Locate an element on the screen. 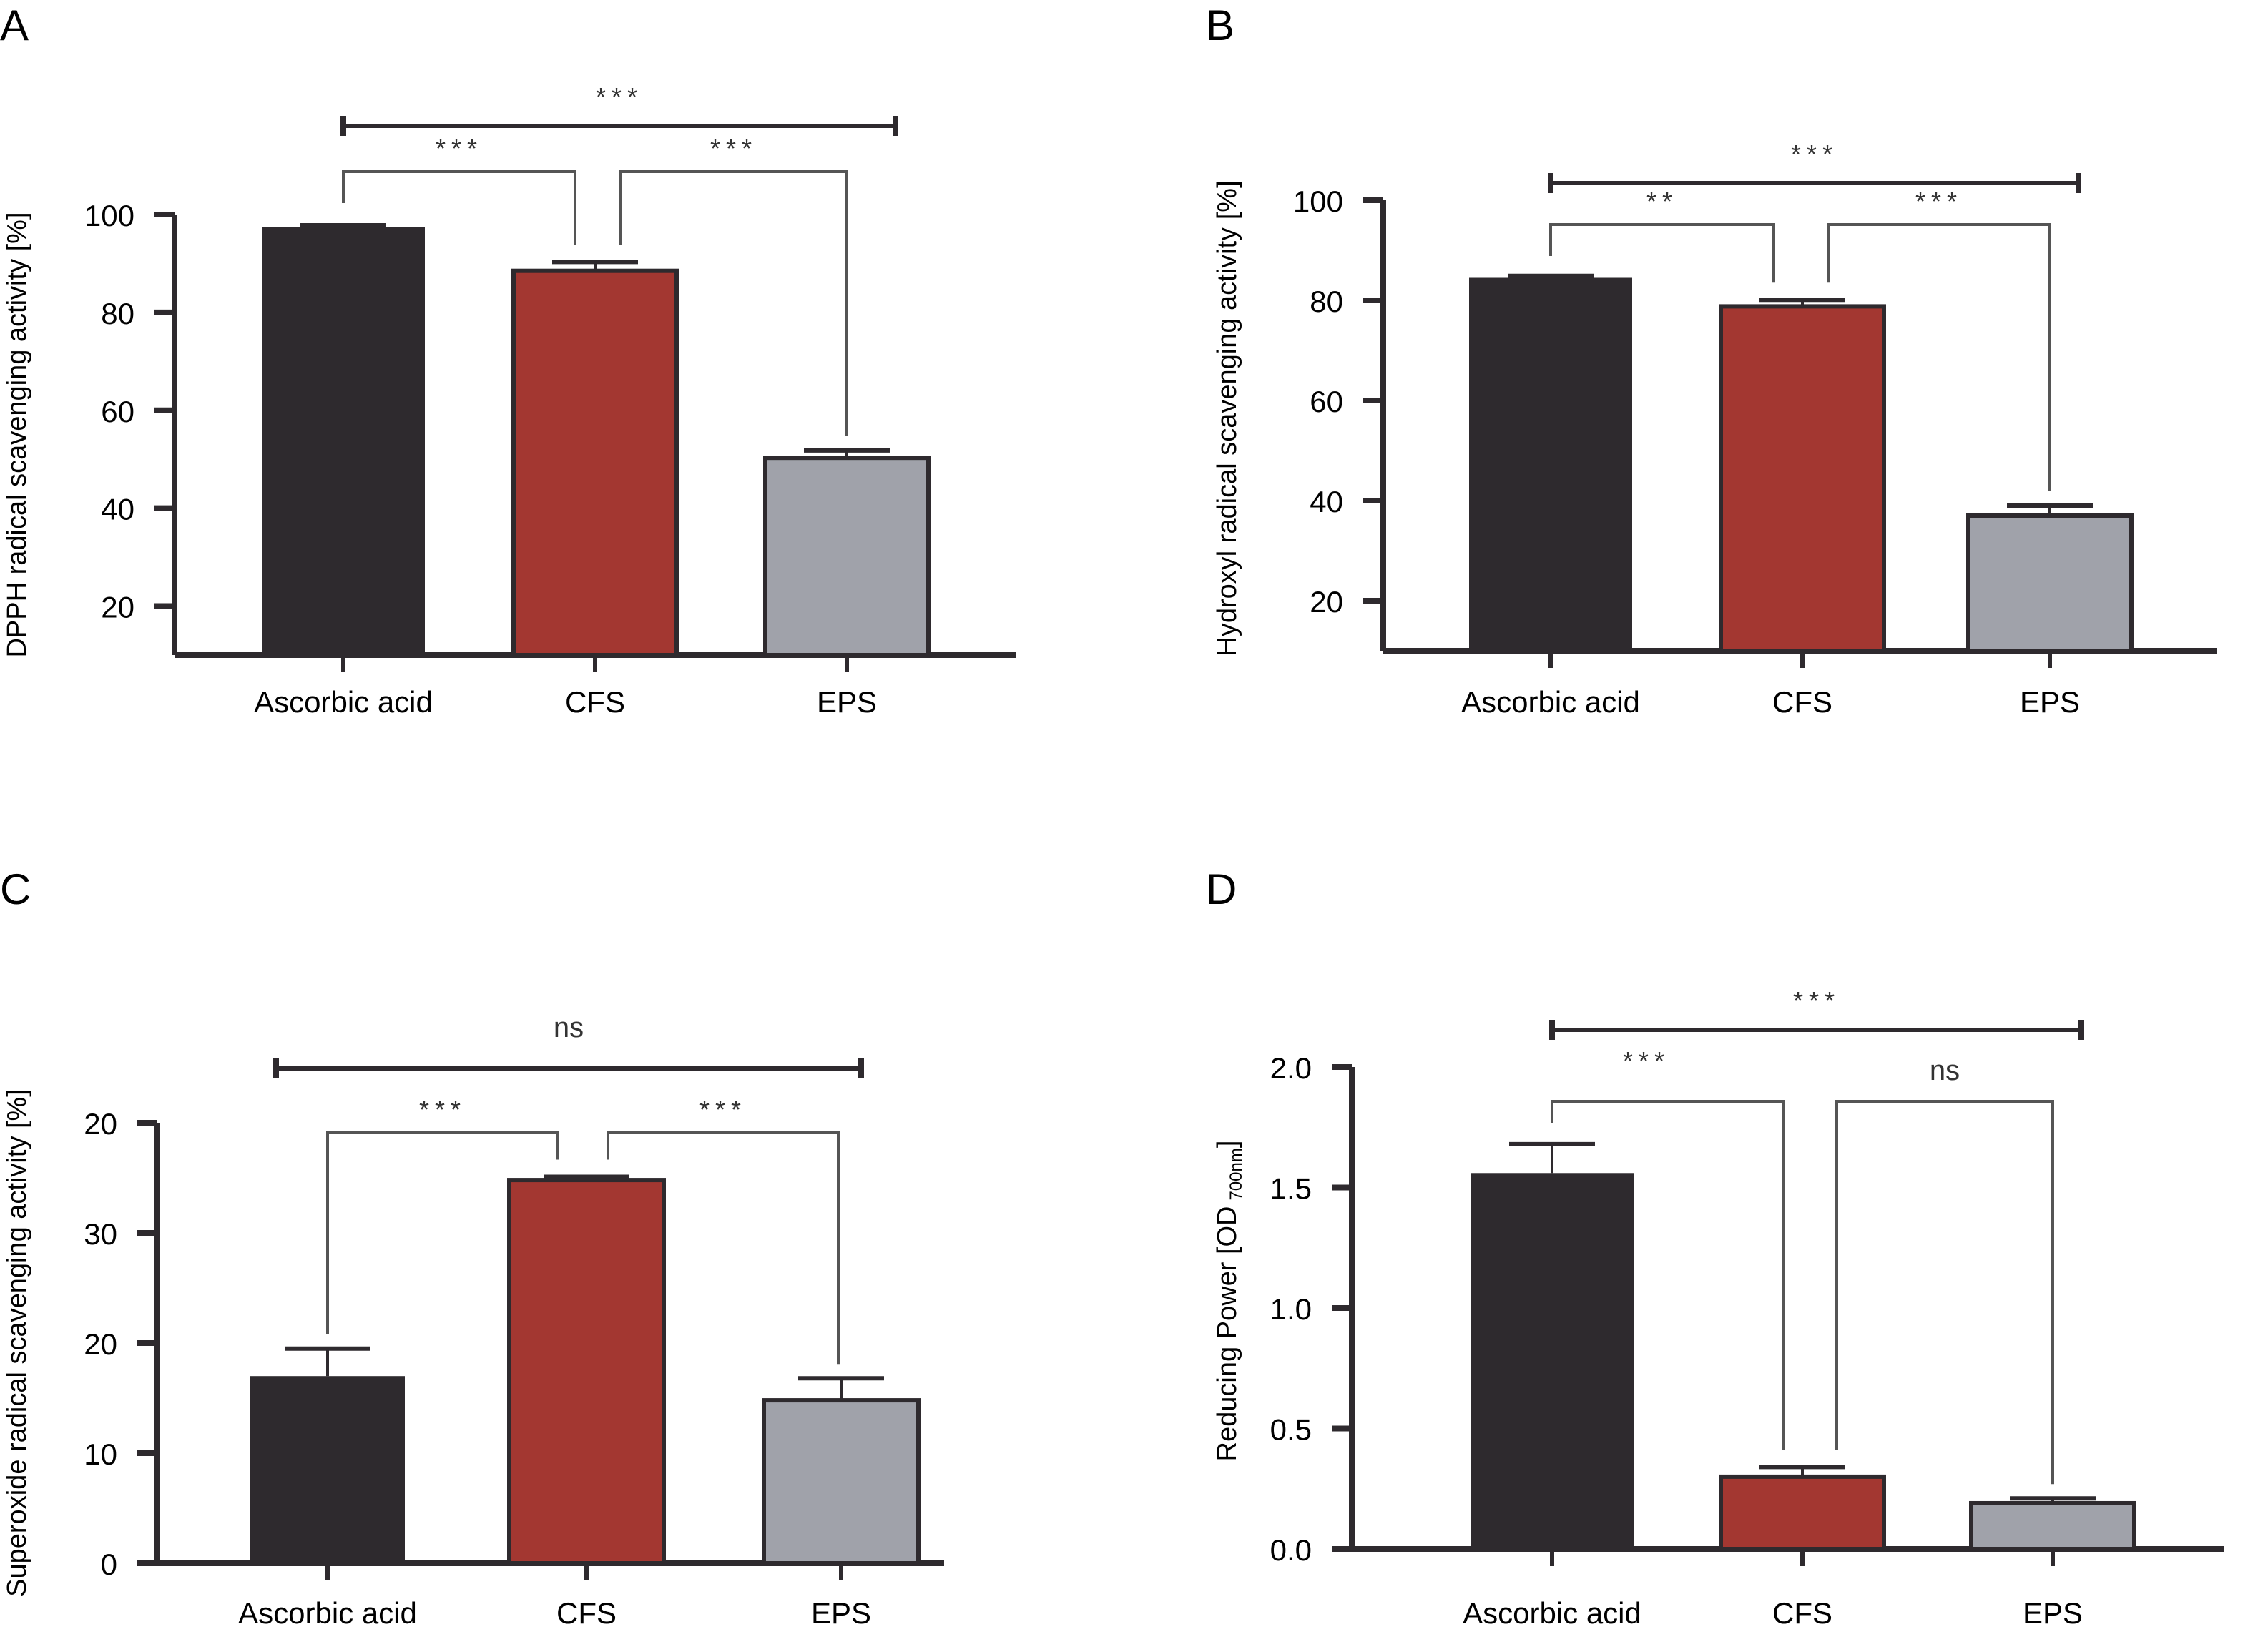 This screenshot has width=2263, height=1652. y-axis-label-text: Hydroxyl radical scavenging activity [%] is located at coordinates (1227, 418).